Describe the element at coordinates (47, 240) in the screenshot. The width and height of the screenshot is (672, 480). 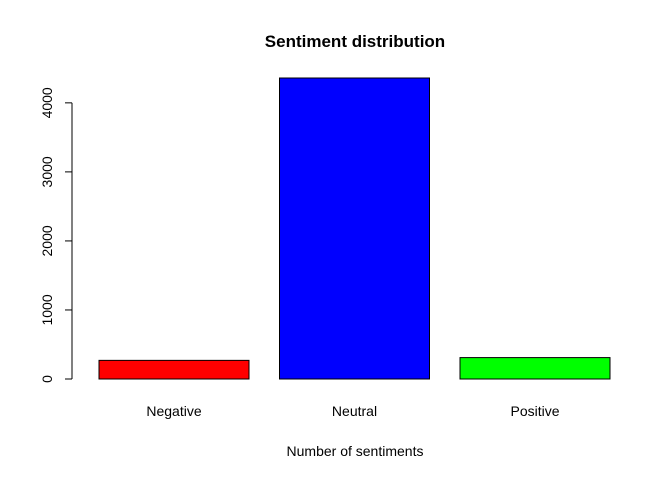
I see `y-tick-label-2000: 2000` at that location.